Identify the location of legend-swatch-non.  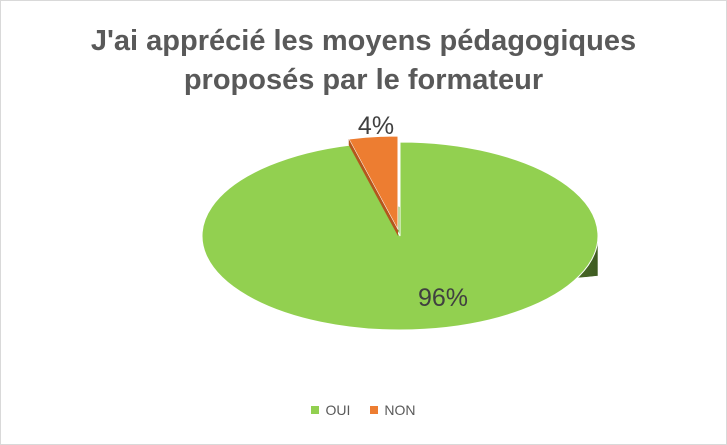
(374, 410).